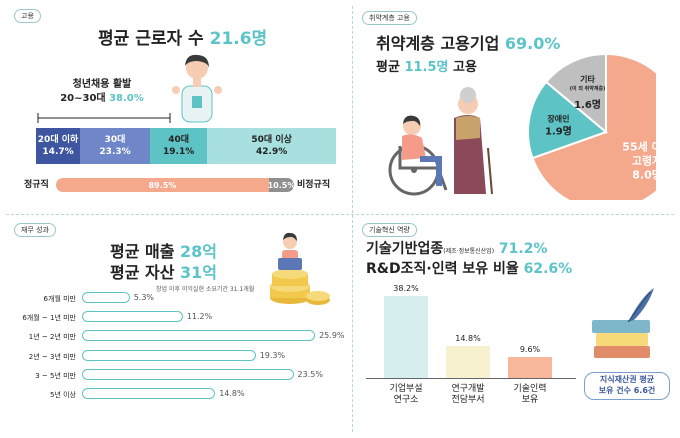 Image resolution: width=680 pixels, height=438 pixels. I want to click on vertical-divider, so click(352, 219).